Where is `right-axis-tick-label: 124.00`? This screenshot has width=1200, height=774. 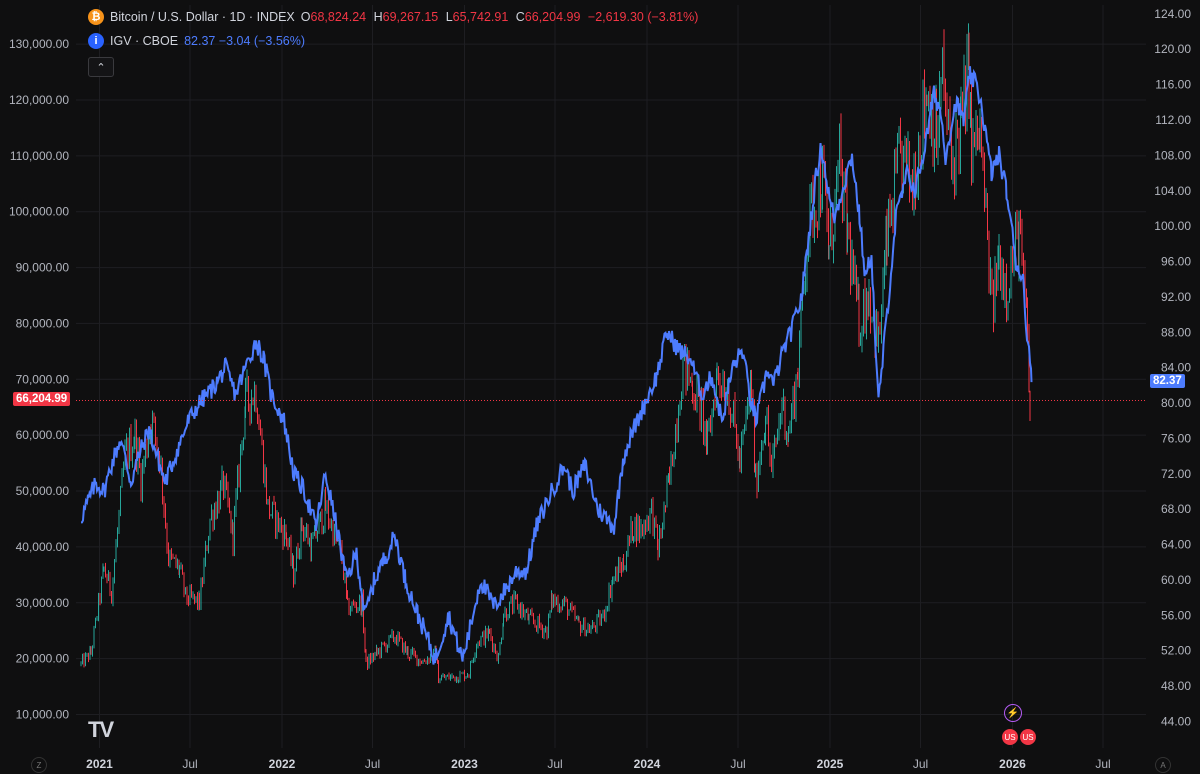
right-axis-tick-label: 124.00 is located at coordinates (1172, 14).